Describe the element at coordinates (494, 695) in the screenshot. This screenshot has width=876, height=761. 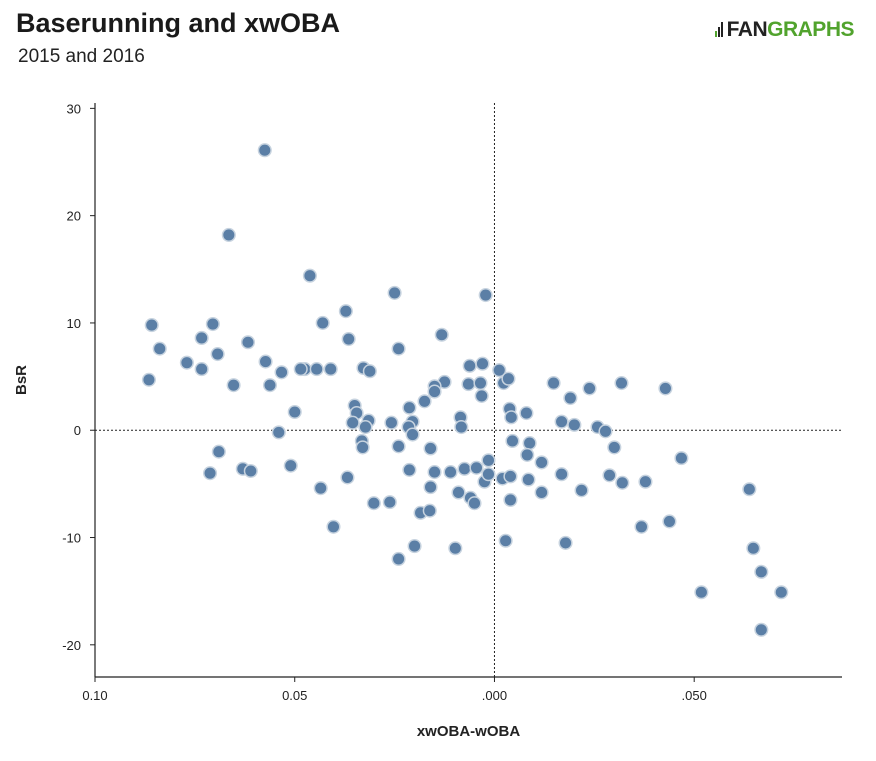
I see `x-tick-label: .000` at that location.